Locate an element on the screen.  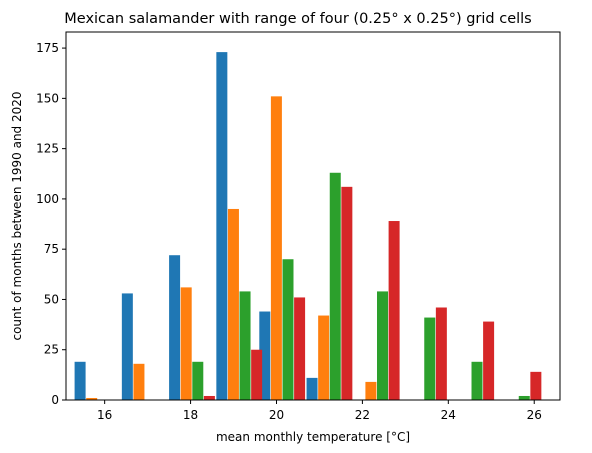
bar-series4-bin4 is located at coordinates (257, 374).